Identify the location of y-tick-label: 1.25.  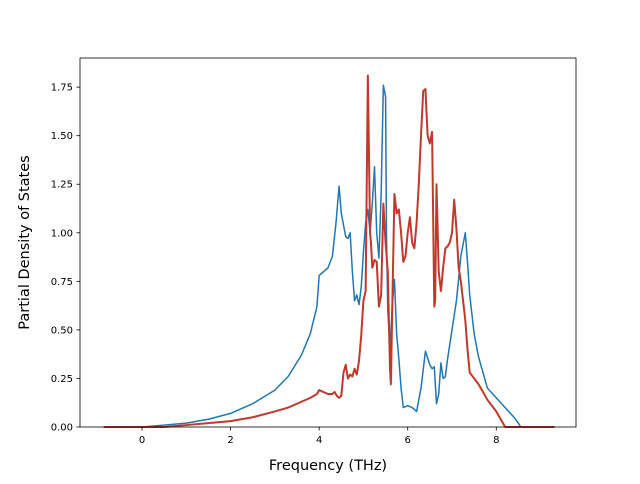
(62, 185).